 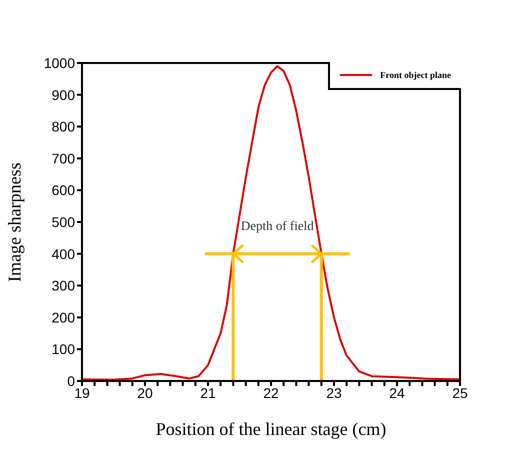 I want to click on y-tick-label: 1000, so click(x=60, y=62).